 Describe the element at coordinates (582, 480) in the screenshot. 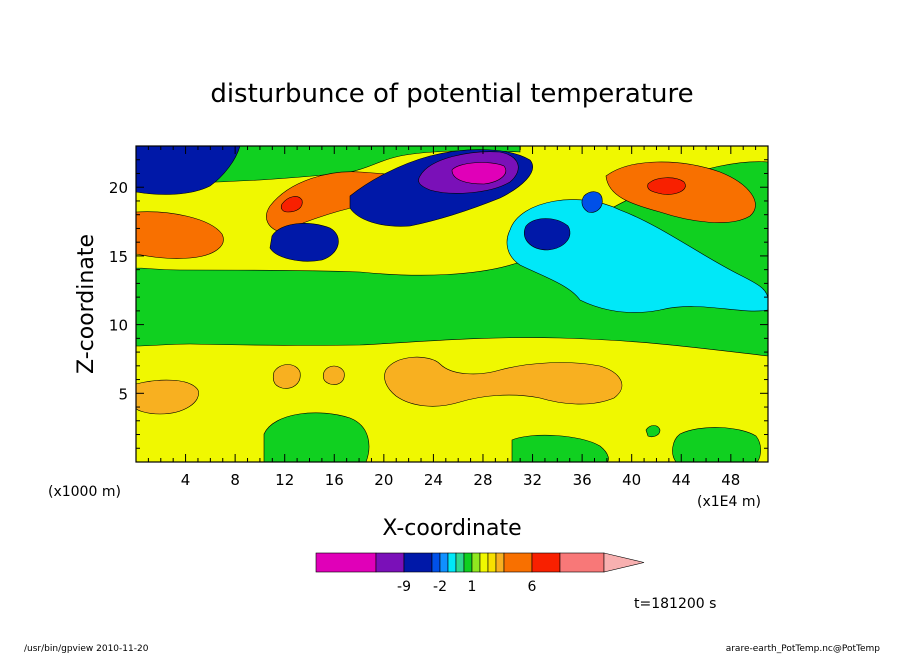

I see `x-tick-label: 36` at that location.